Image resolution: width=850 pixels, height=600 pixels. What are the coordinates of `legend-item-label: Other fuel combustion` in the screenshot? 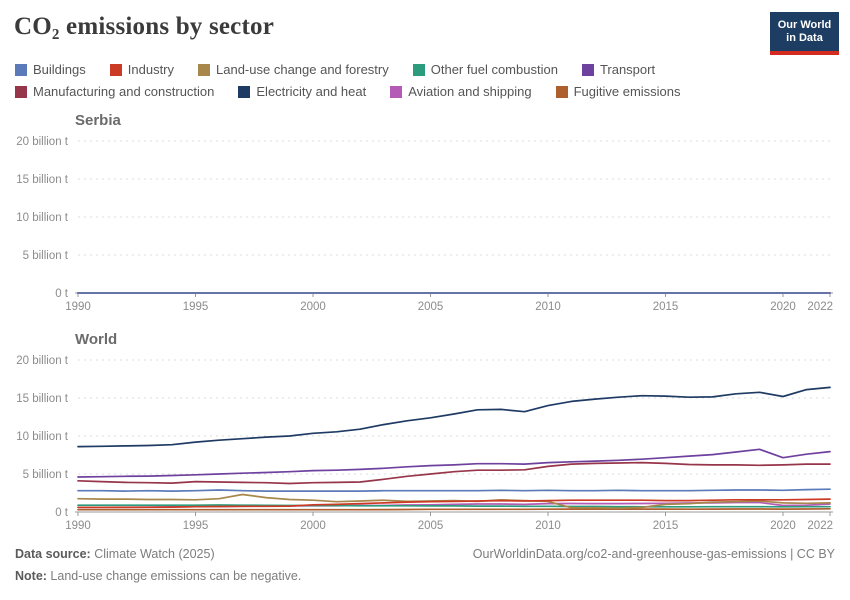 It's located at (494, 69).